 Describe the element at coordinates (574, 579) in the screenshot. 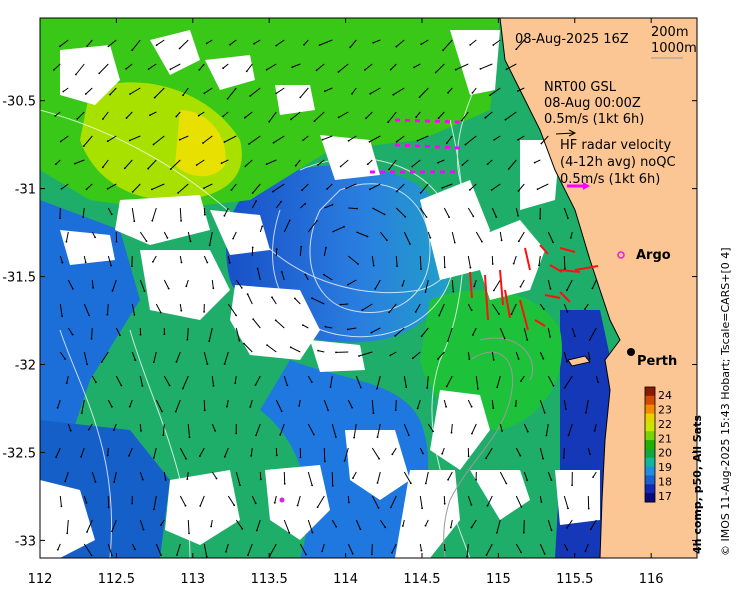

I see `x-tick-label: 115.5` at that location.